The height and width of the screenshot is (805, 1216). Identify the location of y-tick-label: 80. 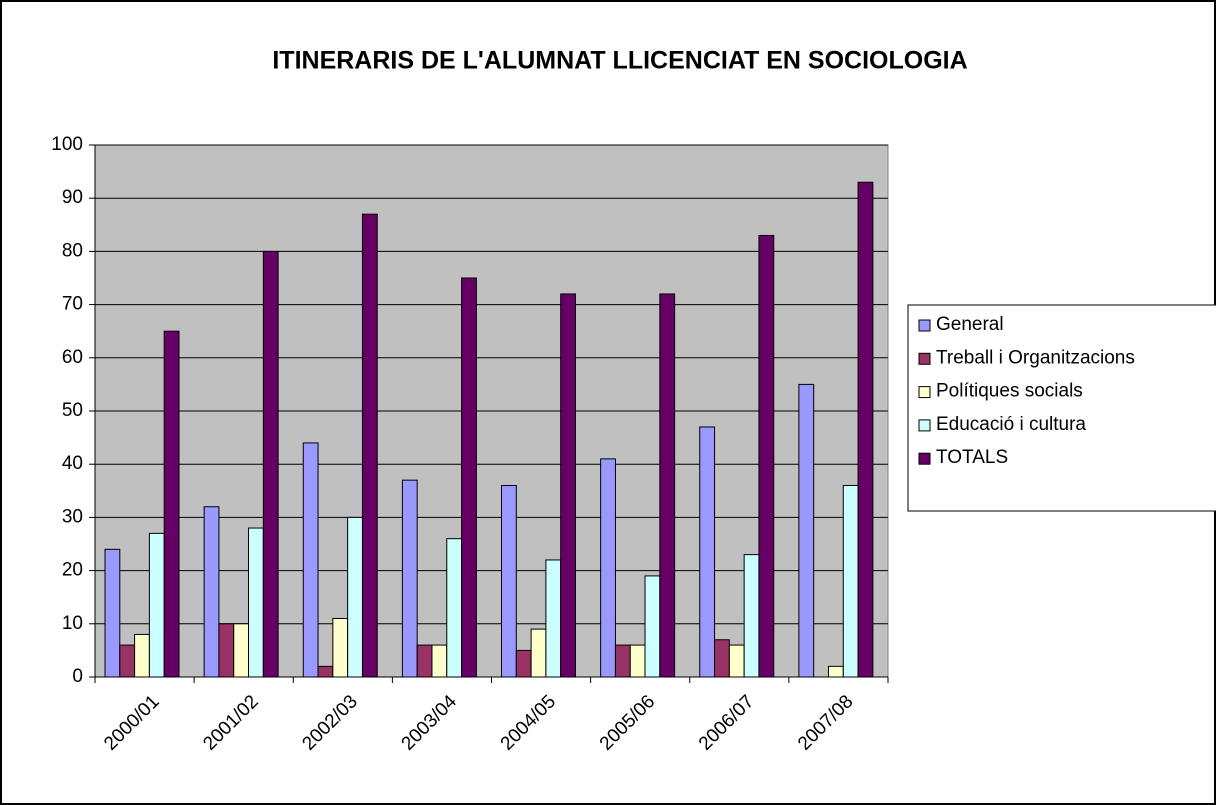
(72, 250).